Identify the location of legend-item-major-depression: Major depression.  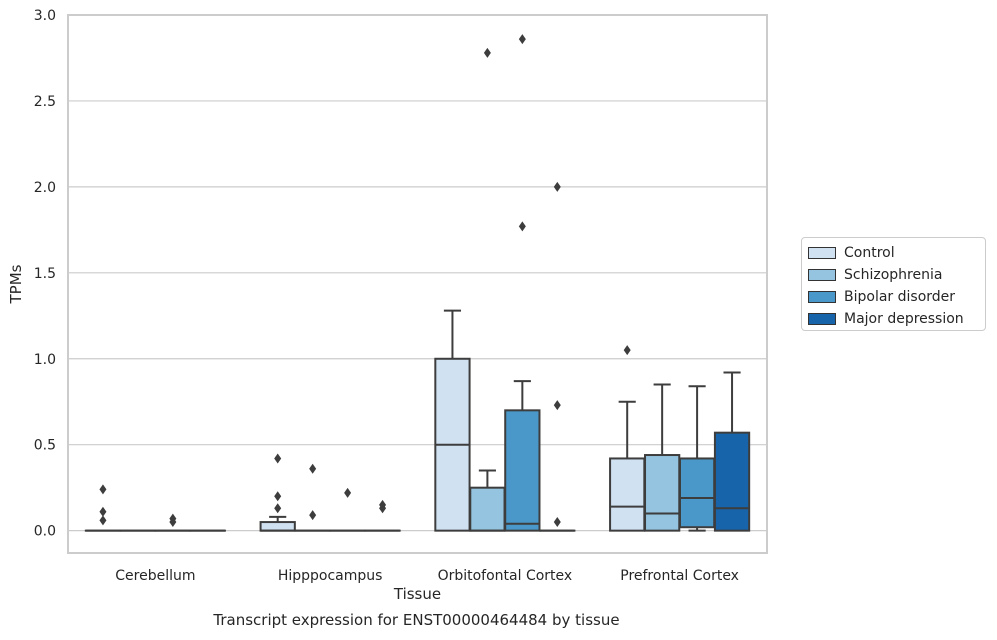
(896, 319).